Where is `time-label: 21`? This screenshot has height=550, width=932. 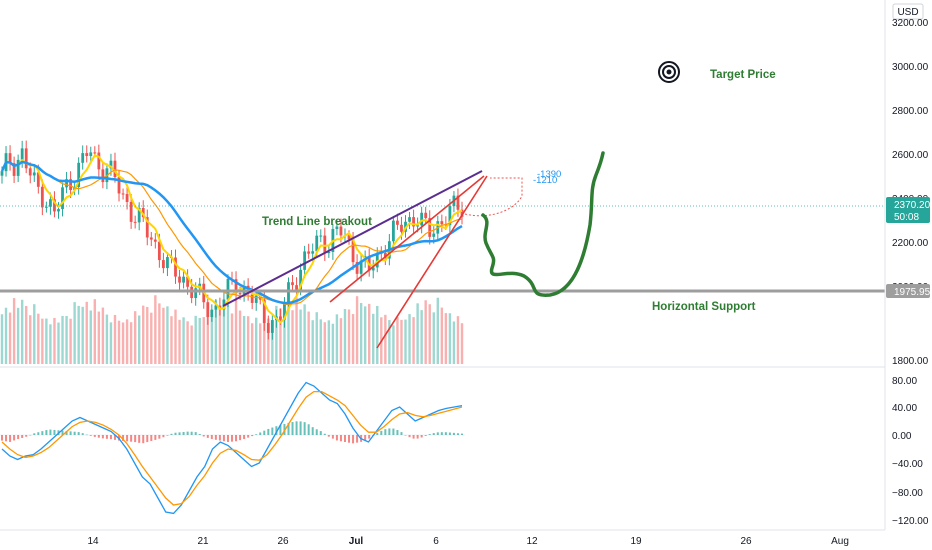
time-label: 21 is located at coordinates (203, 541).